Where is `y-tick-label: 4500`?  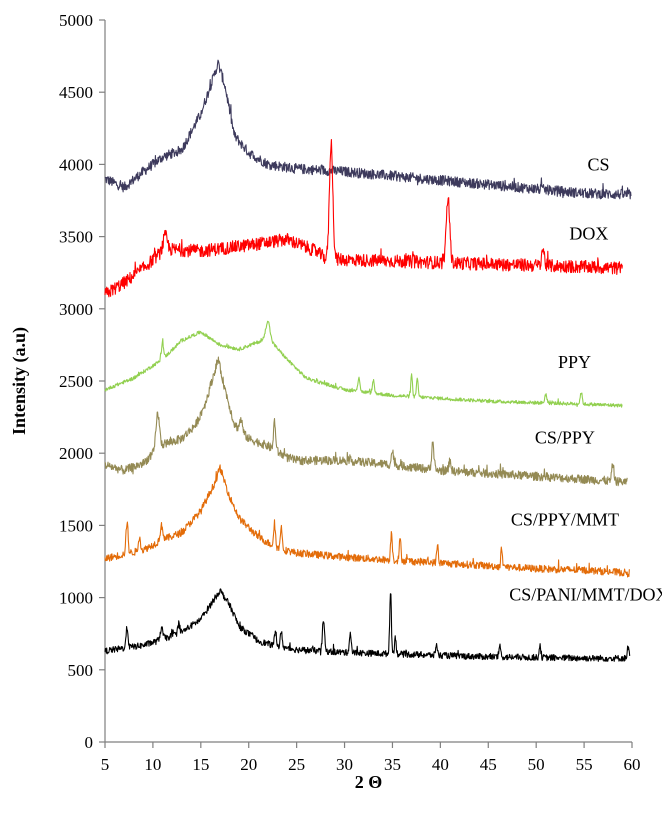
y-tick-label: 4500 is located at coordinates (76, 92).